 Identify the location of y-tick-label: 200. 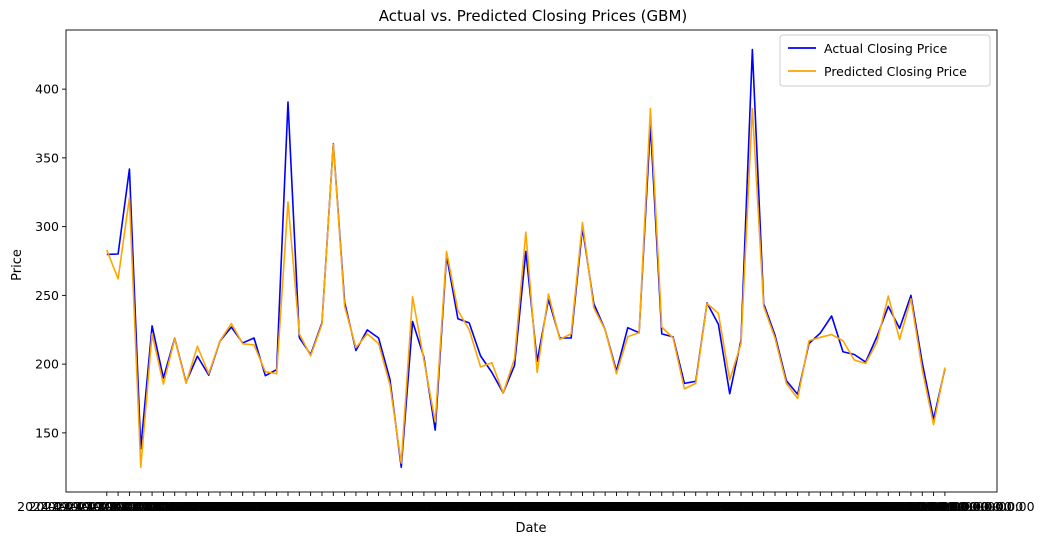
(47, 364).